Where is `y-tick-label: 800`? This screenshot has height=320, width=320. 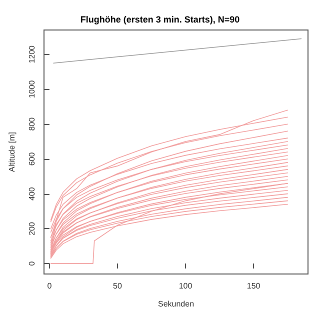 y-tick-label: 800 is located at coordinates (32, 123).